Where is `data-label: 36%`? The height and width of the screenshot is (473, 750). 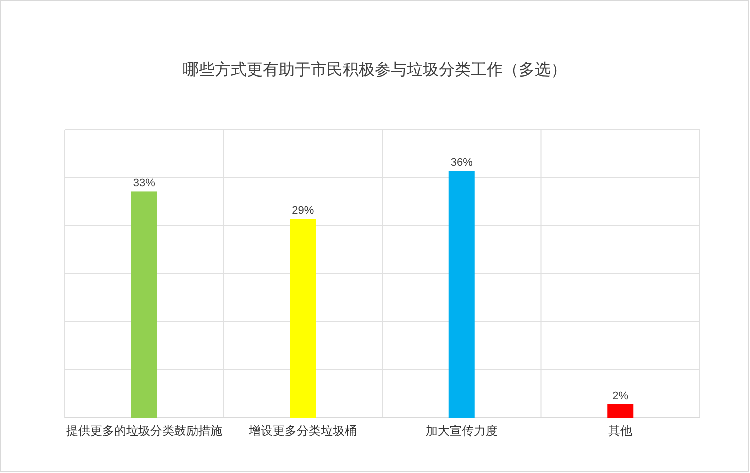 data-label: 36% is located at coordinates (462, 163).